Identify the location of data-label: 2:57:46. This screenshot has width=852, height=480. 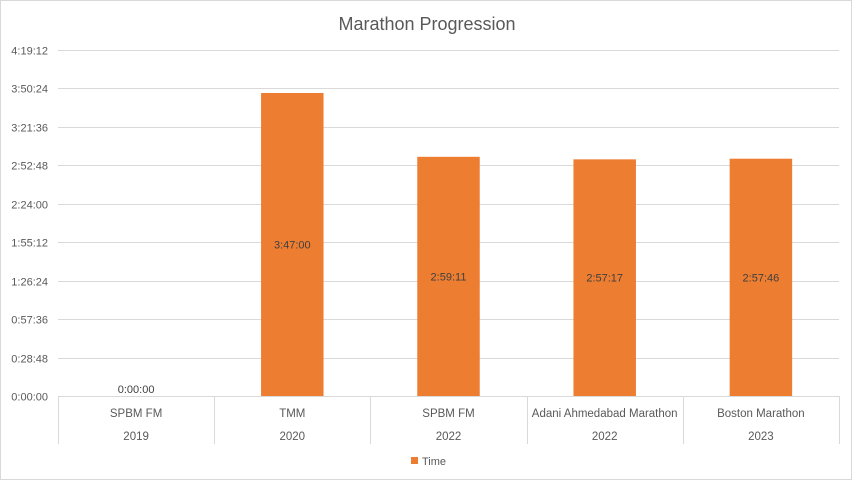
(761, 278).